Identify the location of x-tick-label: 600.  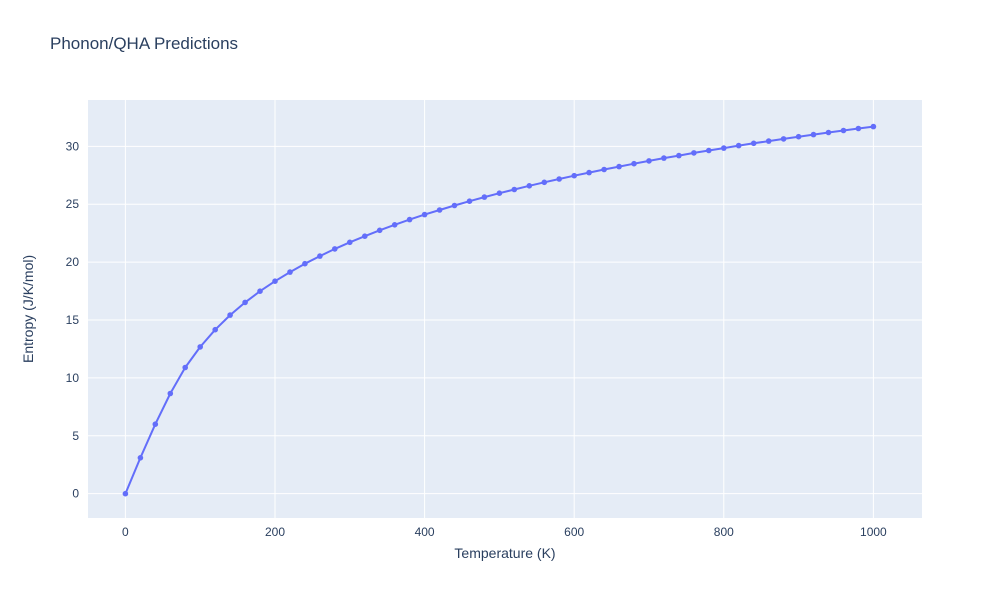
(574, 532).